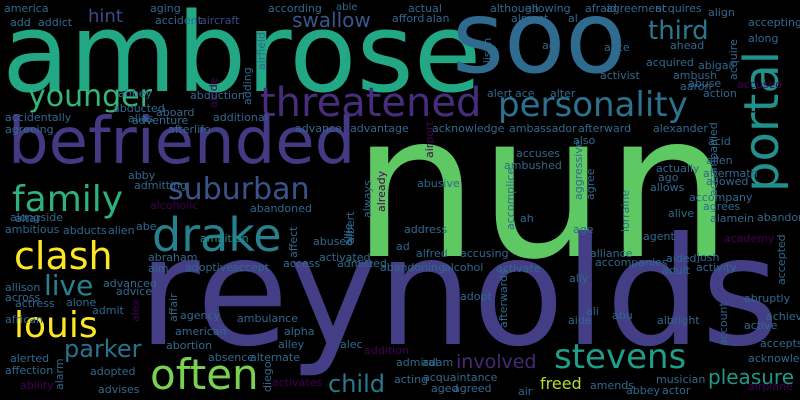  Describe the element at coordinates (708, 257) in the screenshot. I see `word: josh` at that location.